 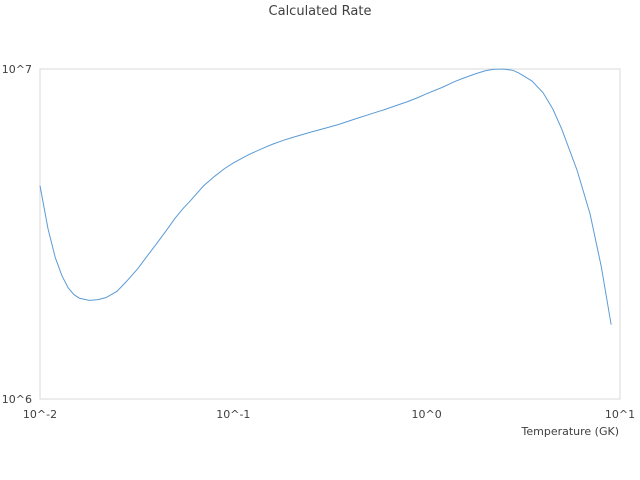 What do you see at coordinates (17, 69) in the screenshot?
I see `y-tick-label: 10^7` at bounding box center [17, 69].